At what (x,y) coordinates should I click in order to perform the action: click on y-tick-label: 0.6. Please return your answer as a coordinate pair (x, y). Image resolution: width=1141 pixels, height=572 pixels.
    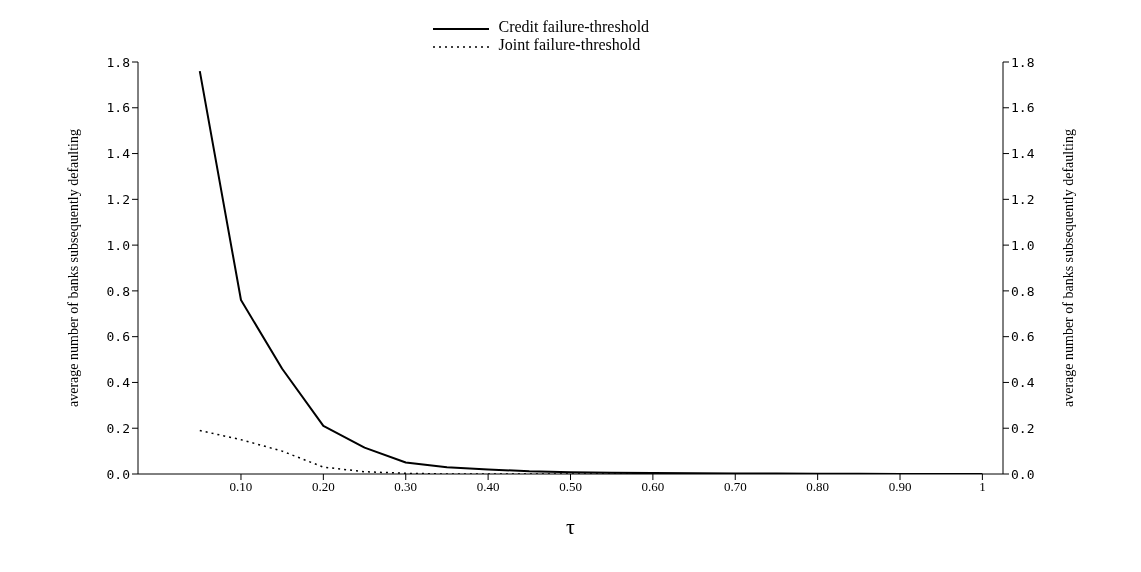
    Looking at the image, I should click on (118, 337).